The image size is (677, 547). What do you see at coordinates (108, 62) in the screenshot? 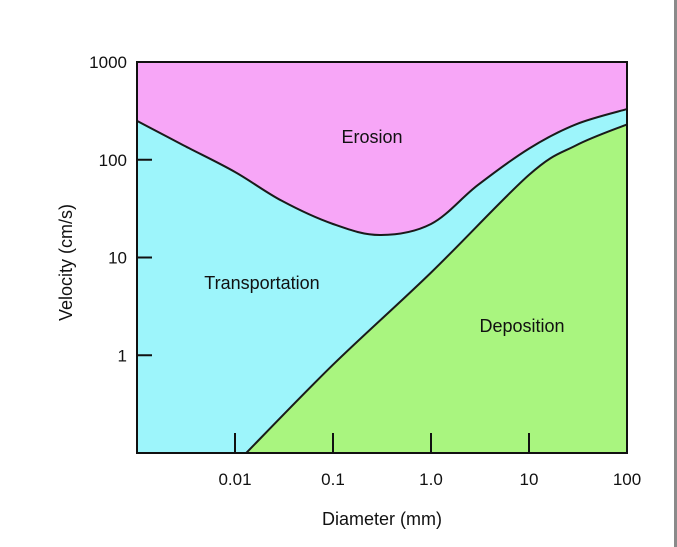
I see `y-tick-label: 1000` at bounding box center [108, 62].